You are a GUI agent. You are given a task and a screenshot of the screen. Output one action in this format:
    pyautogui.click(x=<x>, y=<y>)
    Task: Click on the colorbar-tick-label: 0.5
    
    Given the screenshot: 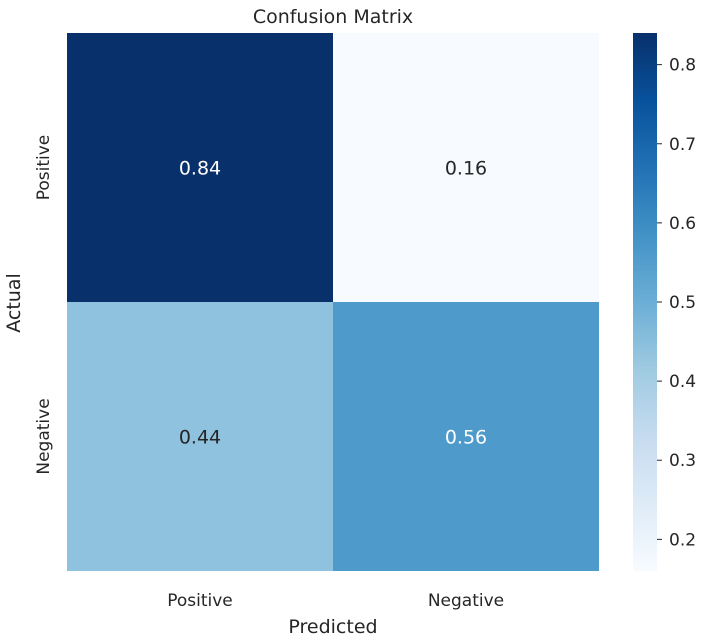 What is the action you would take?
    pyautogui.click(x=682, y=303)
    